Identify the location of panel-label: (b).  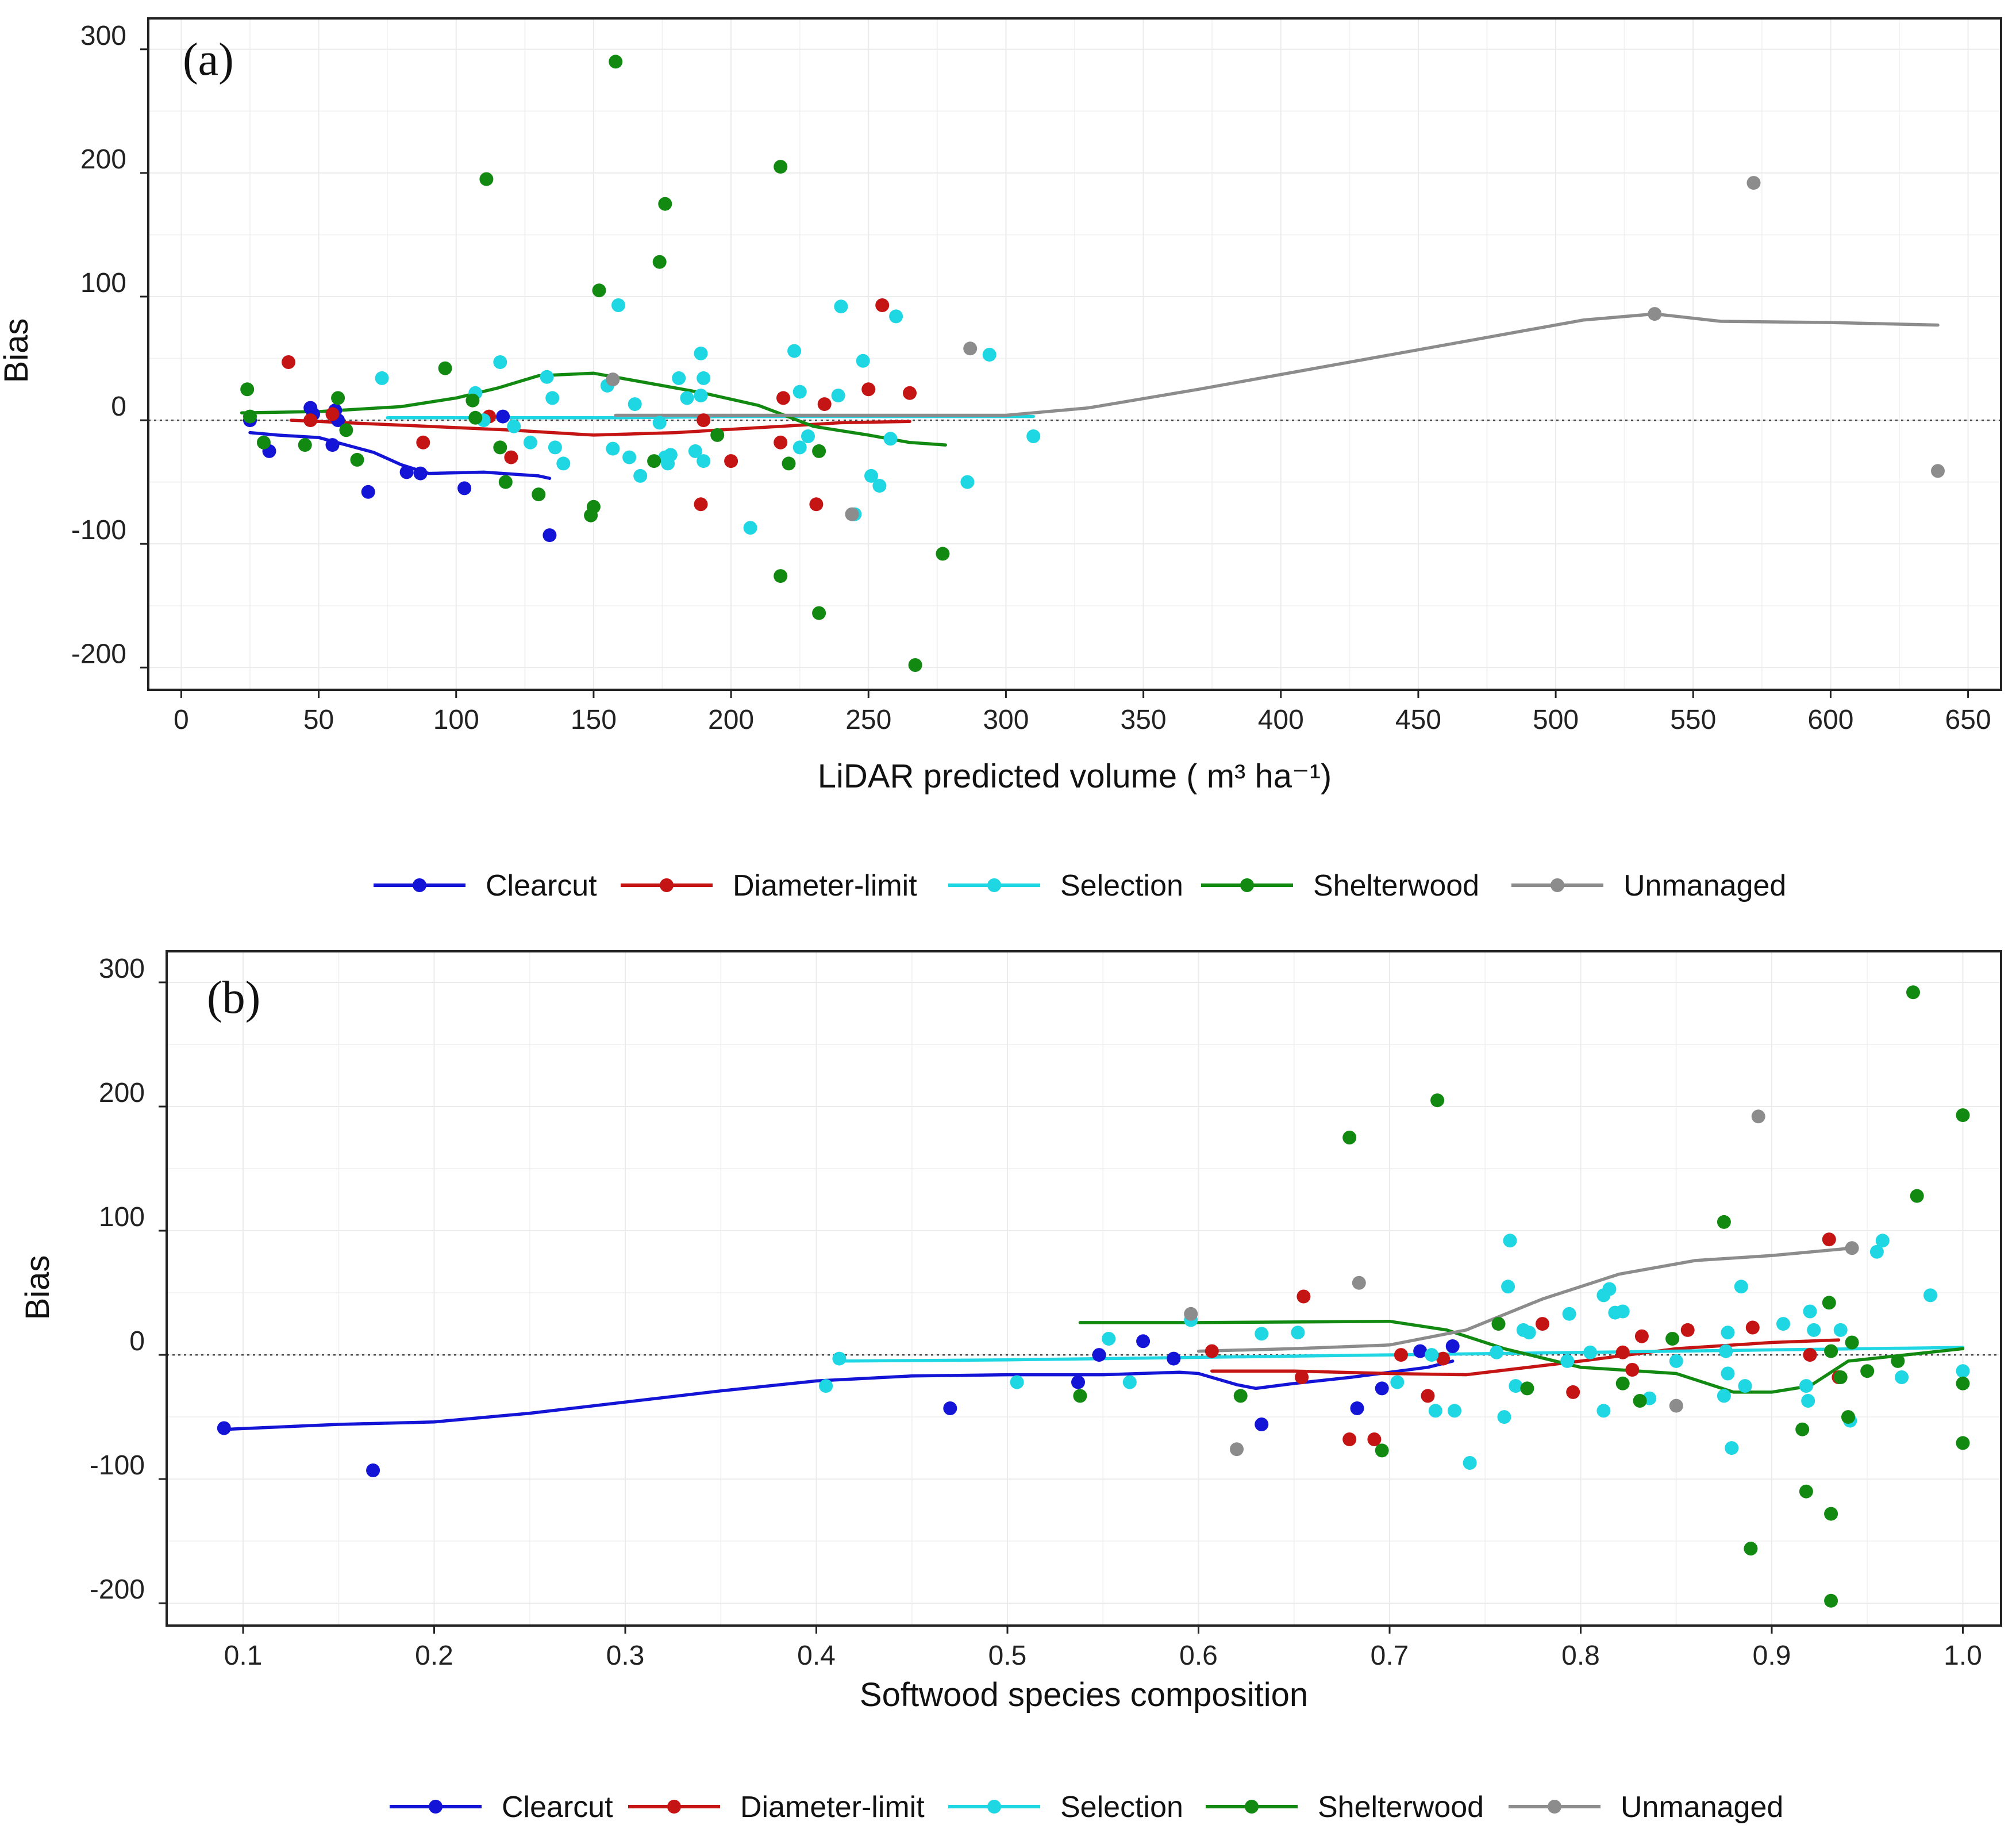
(234, 998).